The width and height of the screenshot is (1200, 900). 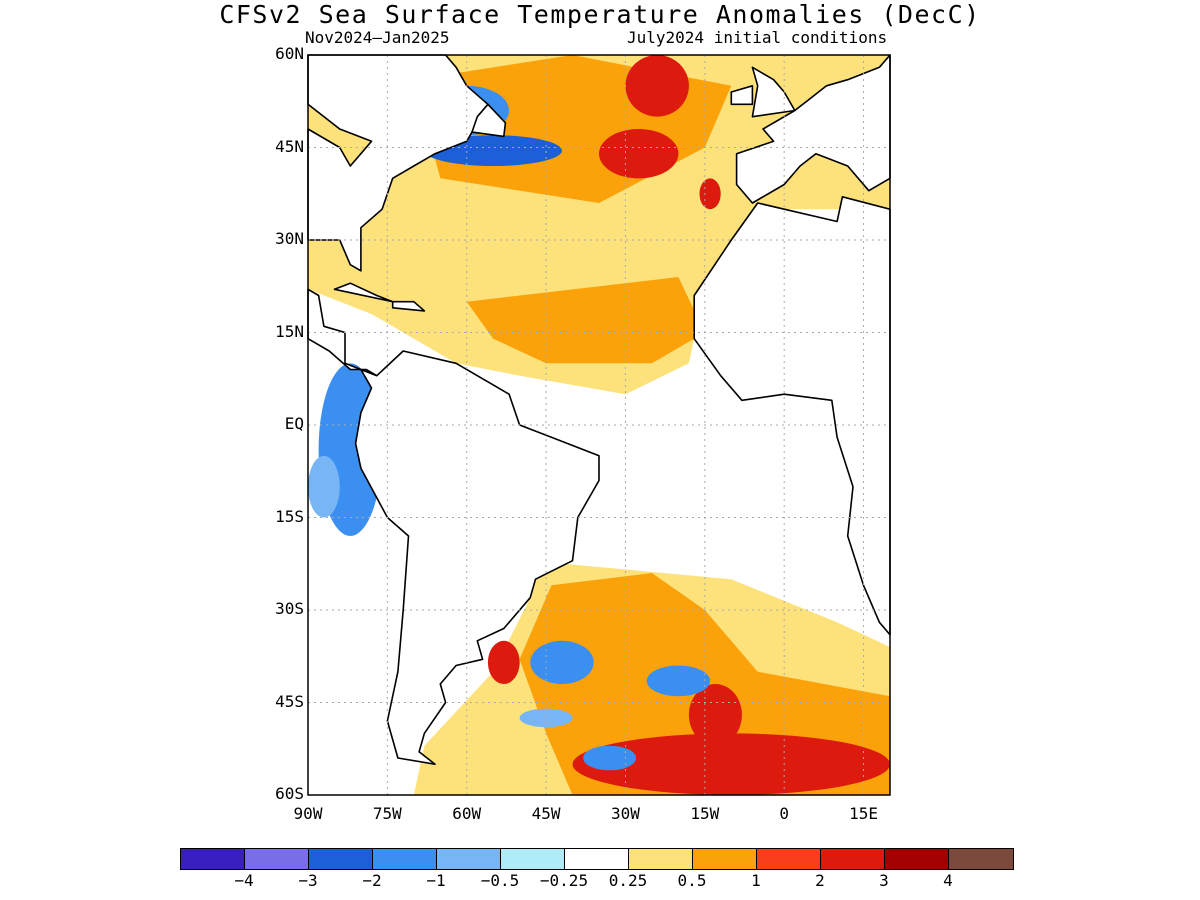 What do you see at coordinates (289, 331) in the screenshot?
I see `lat-tick-label: 15N` at bounding box center [289, 331].